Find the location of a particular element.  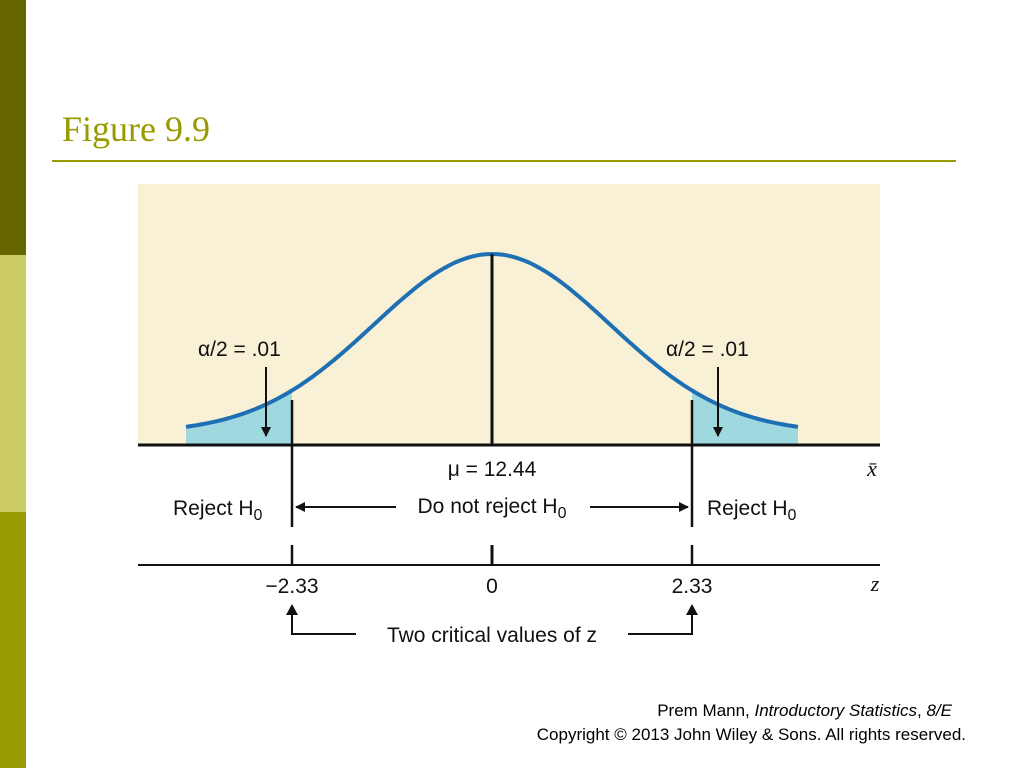

citation-line: Prem Mann, Introductory Statistics, 8/E is located at coordinates (751, 711).